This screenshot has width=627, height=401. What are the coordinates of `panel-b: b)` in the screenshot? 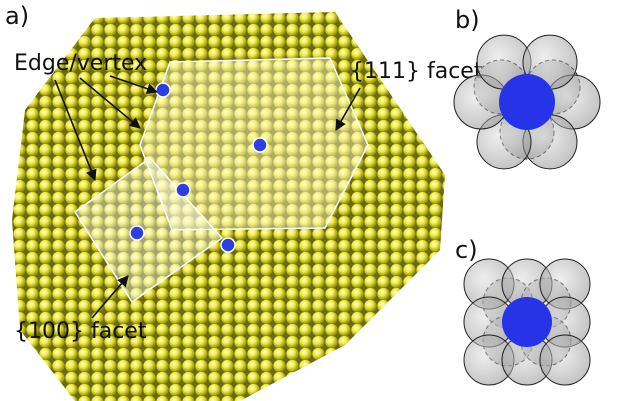 It's located at (527, 88).